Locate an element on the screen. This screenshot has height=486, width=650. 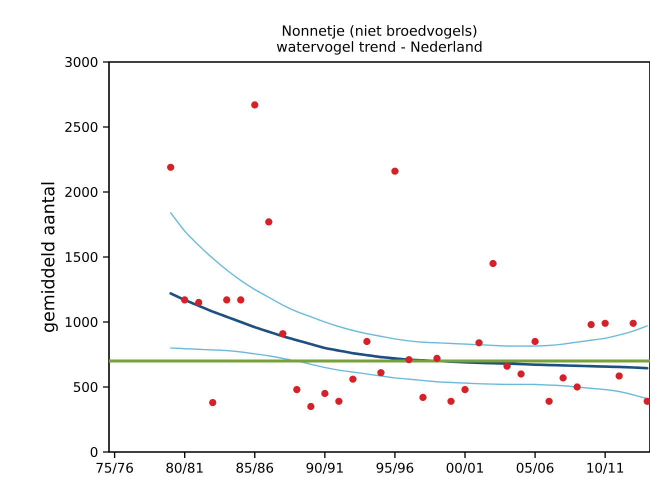
chart-title: Nonnetje (niet broedvogels) is located at coordinates (379, 32).